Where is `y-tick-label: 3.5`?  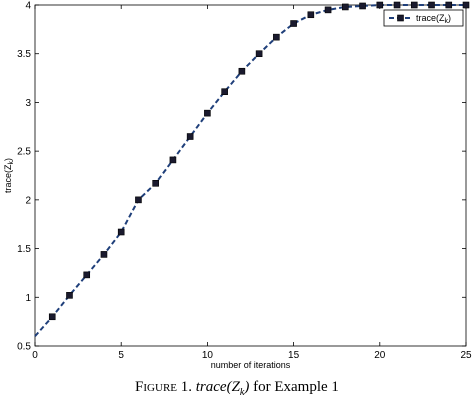
y-tick-label: 3.5 is located at coordinates (24, 54).